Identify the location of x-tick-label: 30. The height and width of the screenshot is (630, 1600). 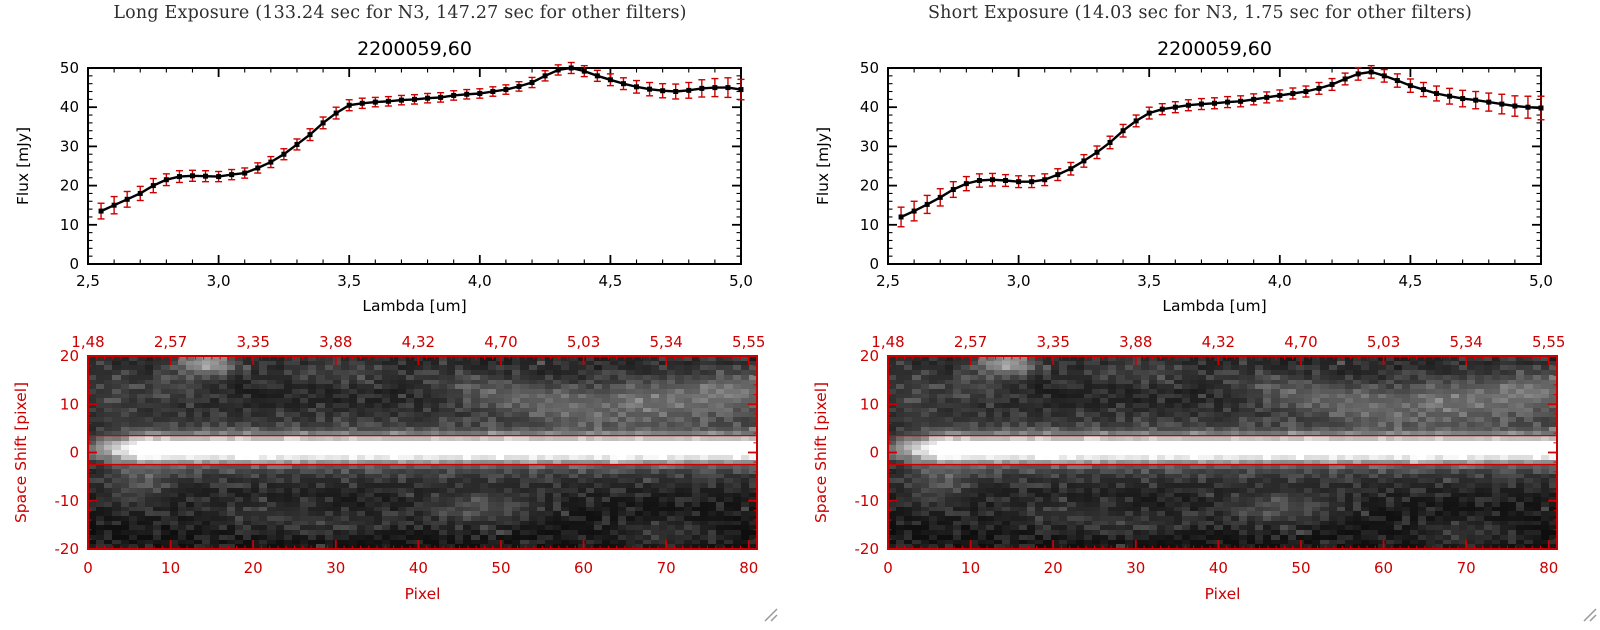
(1135, 568).